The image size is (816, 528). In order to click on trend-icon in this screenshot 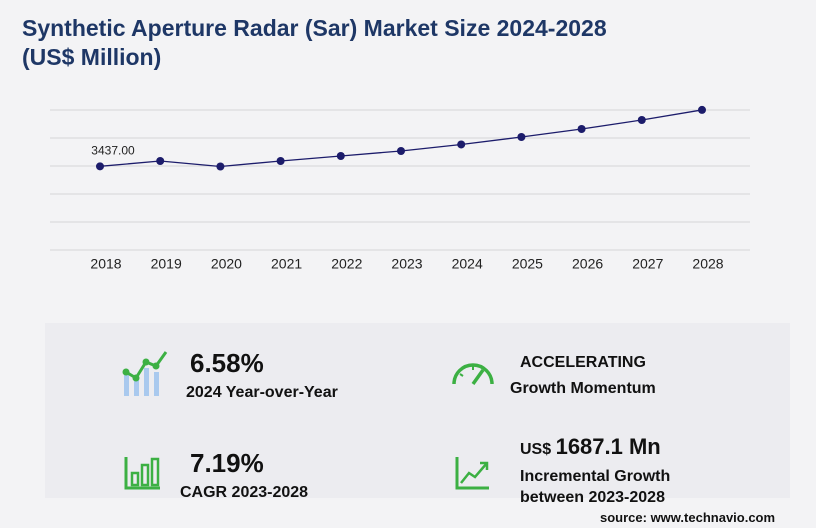, I will do `click(472, 473)`.